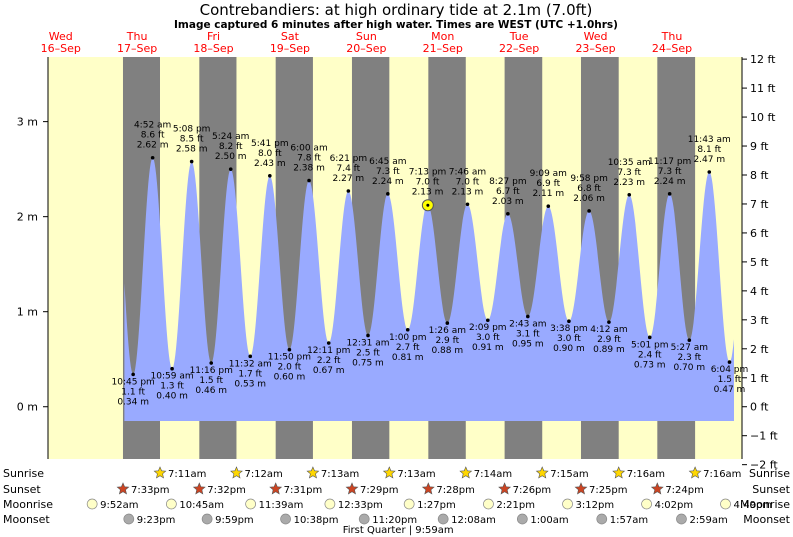  What do you see at coordinates (589, 179) in the screenshot?
I see `high-tide-label: 9:58 pm` at bounding box center [589, 179].